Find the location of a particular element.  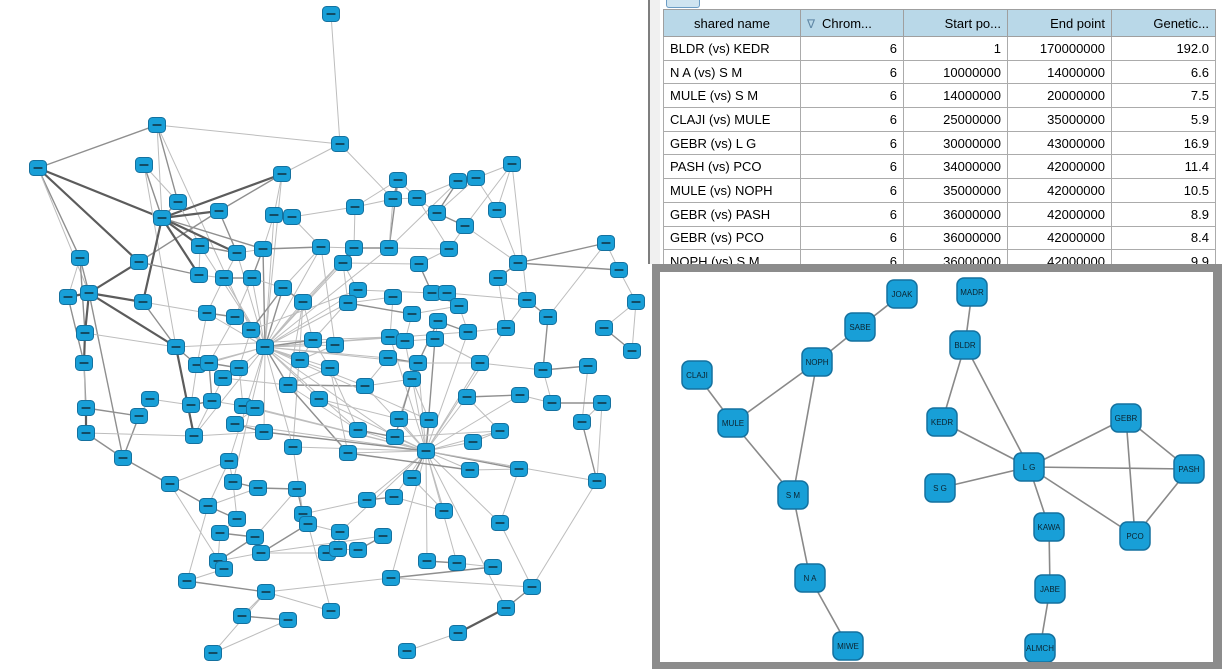

table-row: PASH (vs) PCO 6 34000000 42000000 11.4 is located at coordinates (939, 167).